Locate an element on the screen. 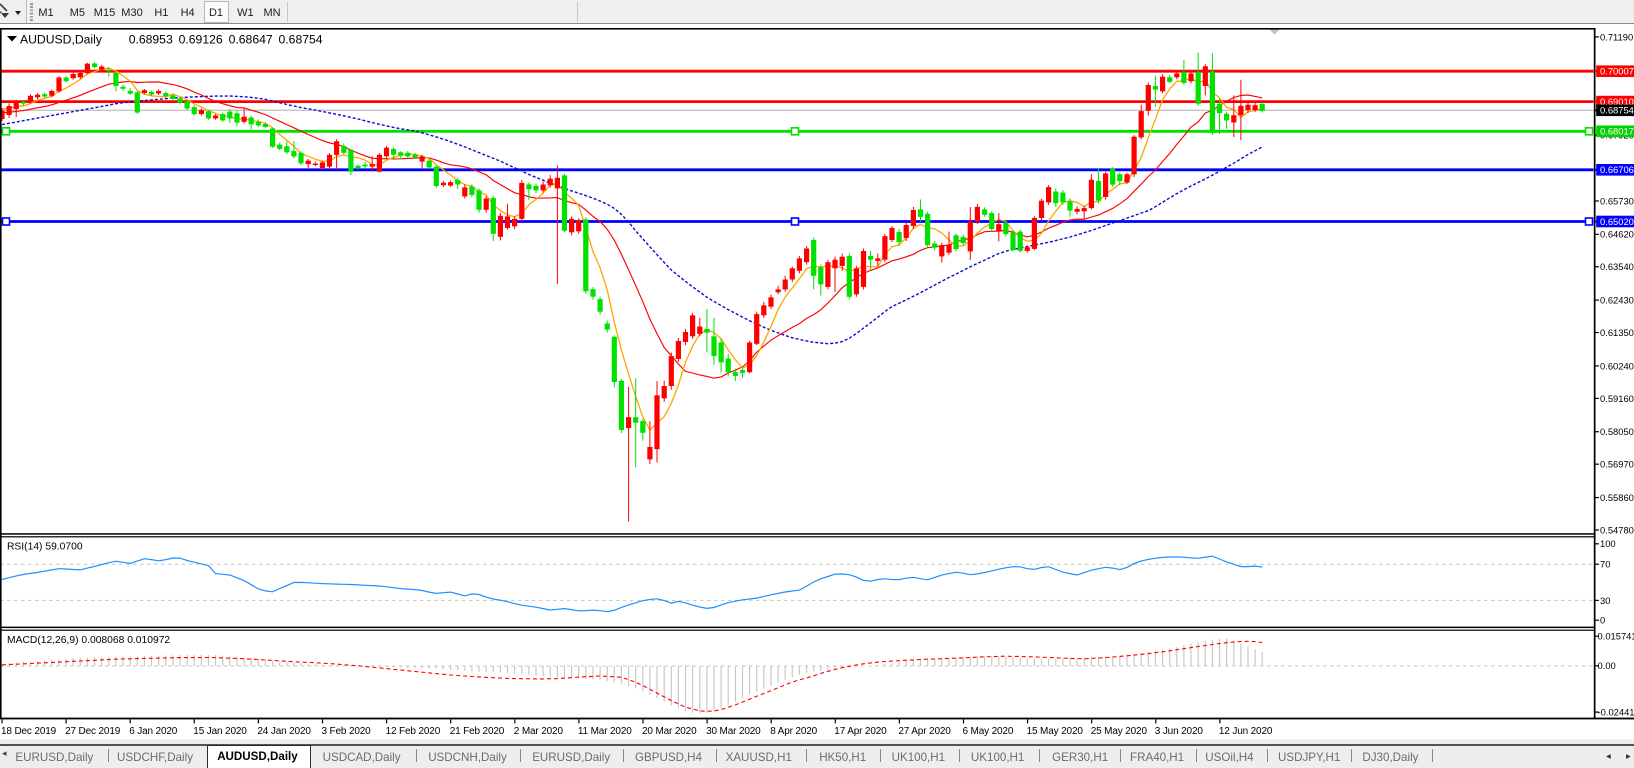  svg-text: 0.58050 is located at coordinates (1617, 431).